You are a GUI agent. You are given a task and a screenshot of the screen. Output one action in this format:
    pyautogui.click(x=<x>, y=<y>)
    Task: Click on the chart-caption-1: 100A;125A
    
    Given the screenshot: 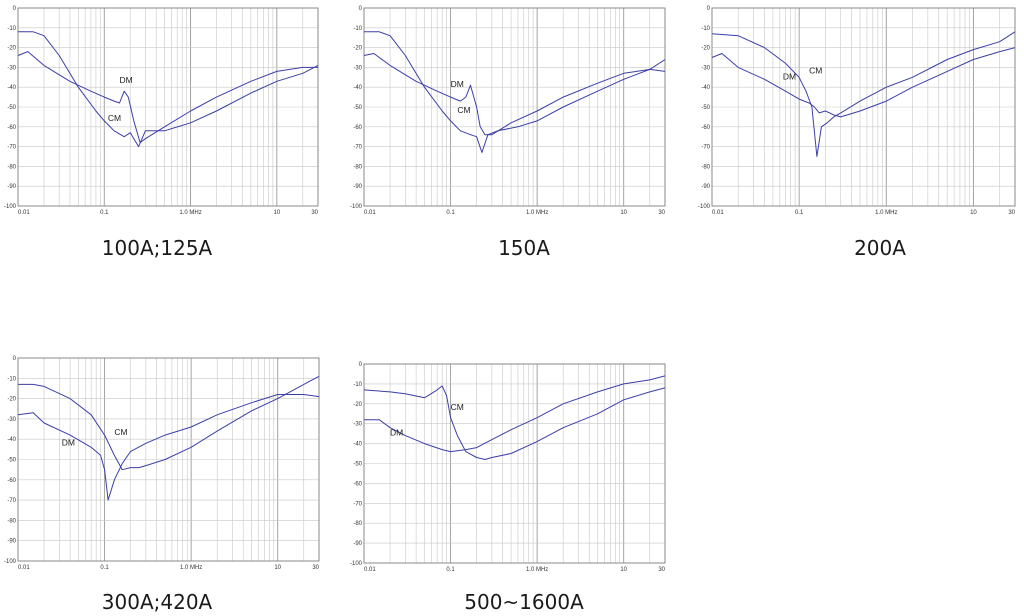 What is the action you would take?
    pyautogui.click(x=157, y=248)
    